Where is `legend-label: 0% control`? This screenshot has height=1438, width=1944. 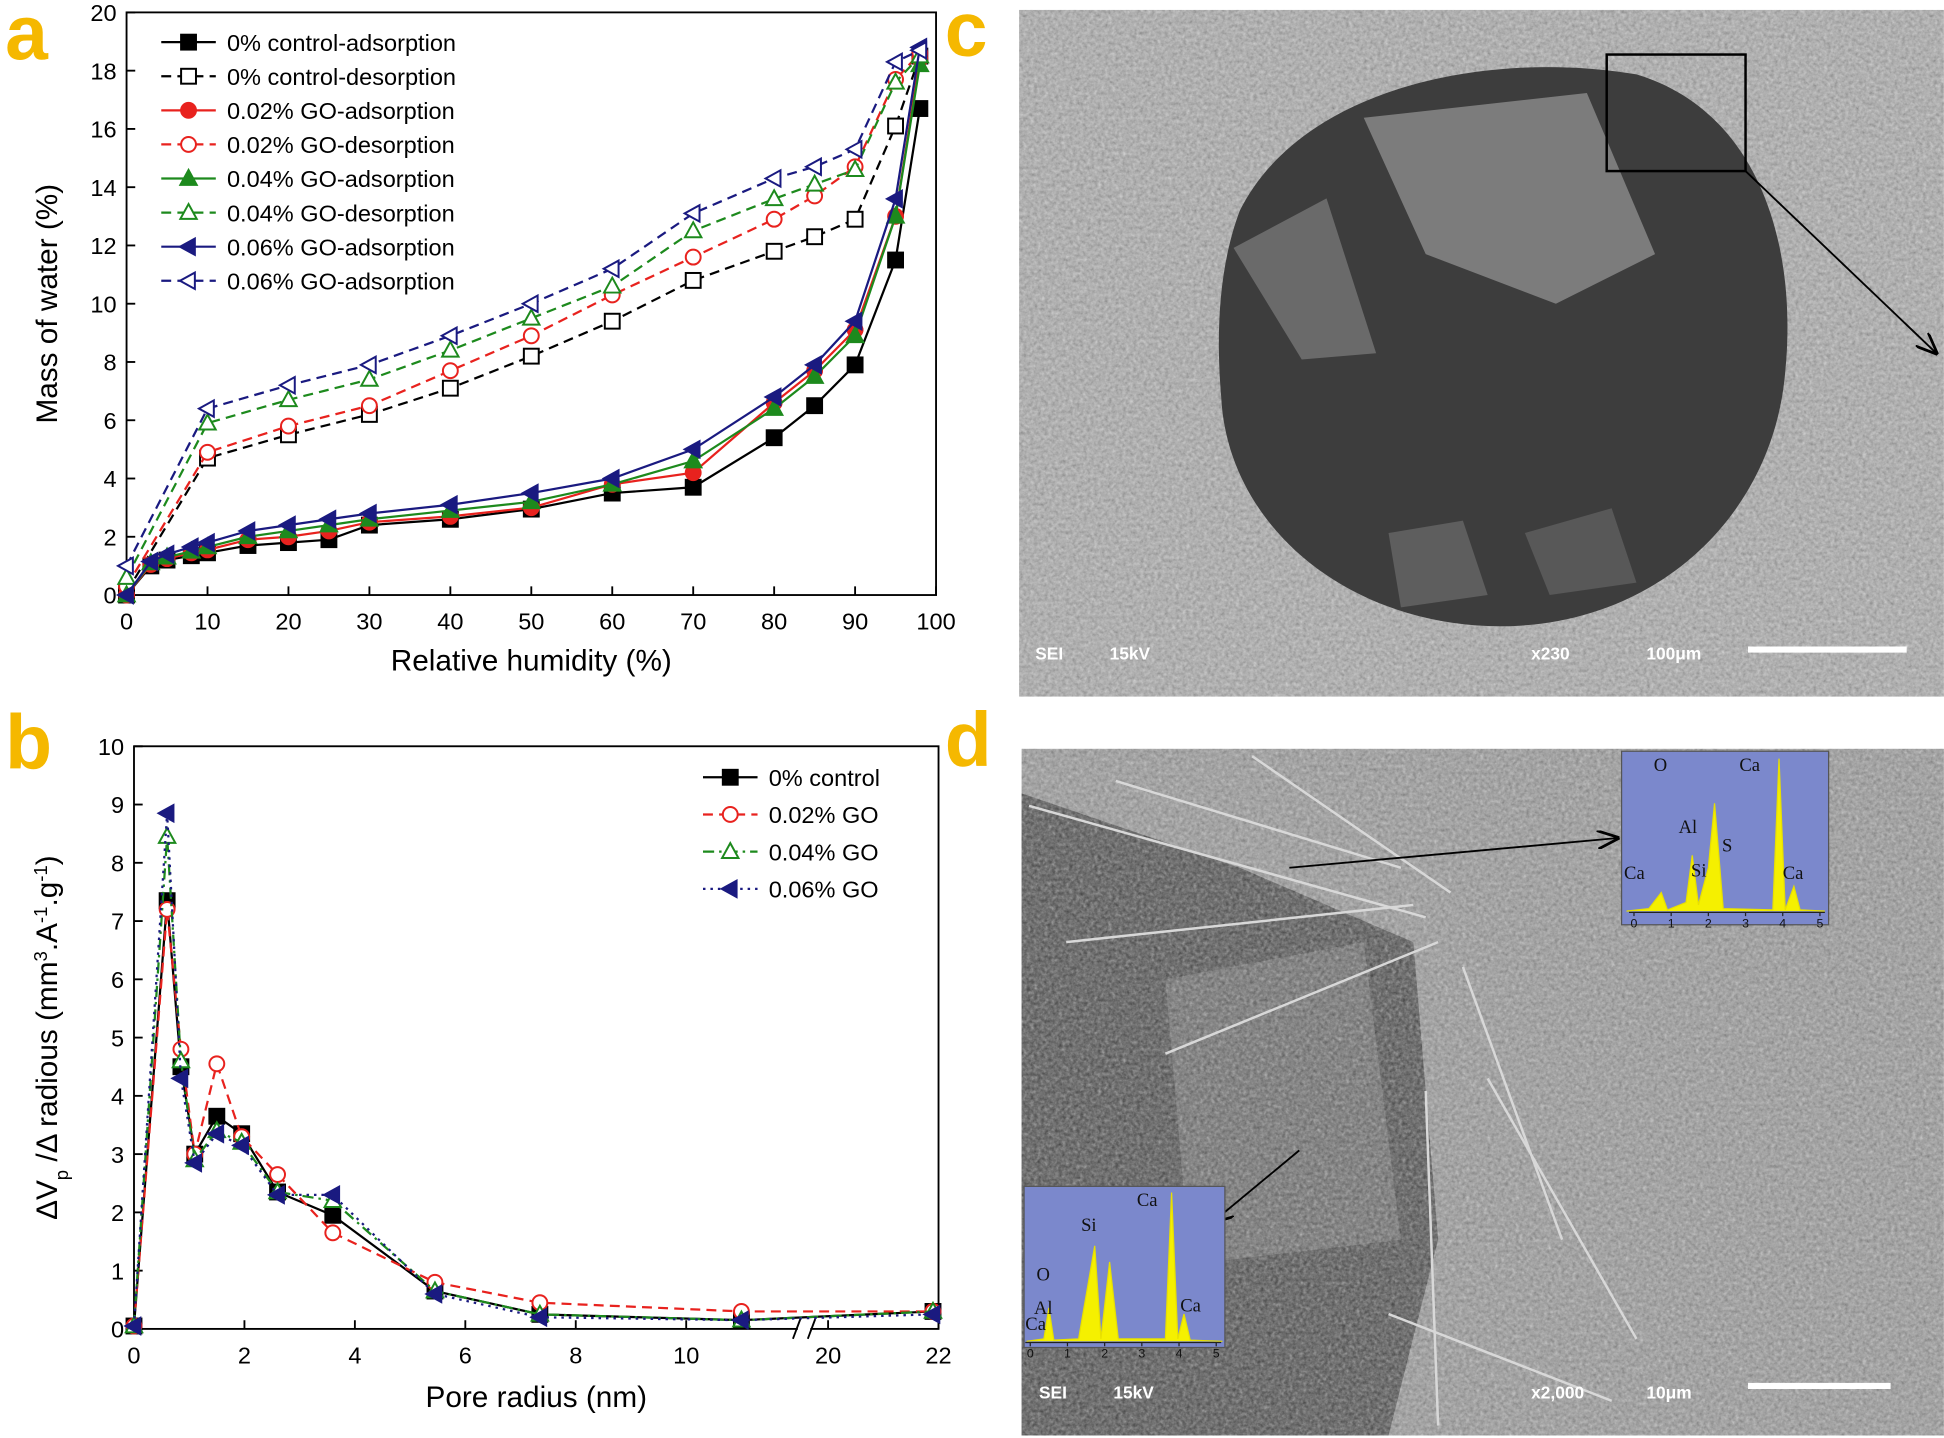
legend-label: 0% control is located at coordinates (824, 778).